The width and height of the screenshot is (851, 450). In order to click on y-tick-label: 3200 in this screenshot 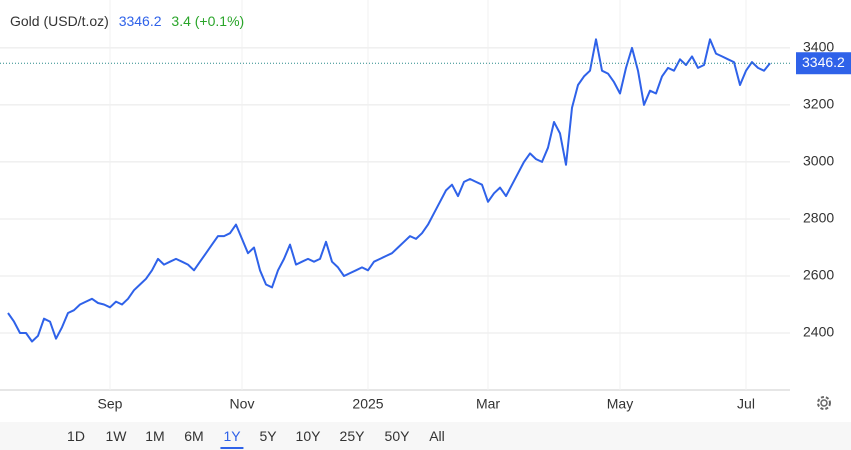, I will do `click(818, 104)`.